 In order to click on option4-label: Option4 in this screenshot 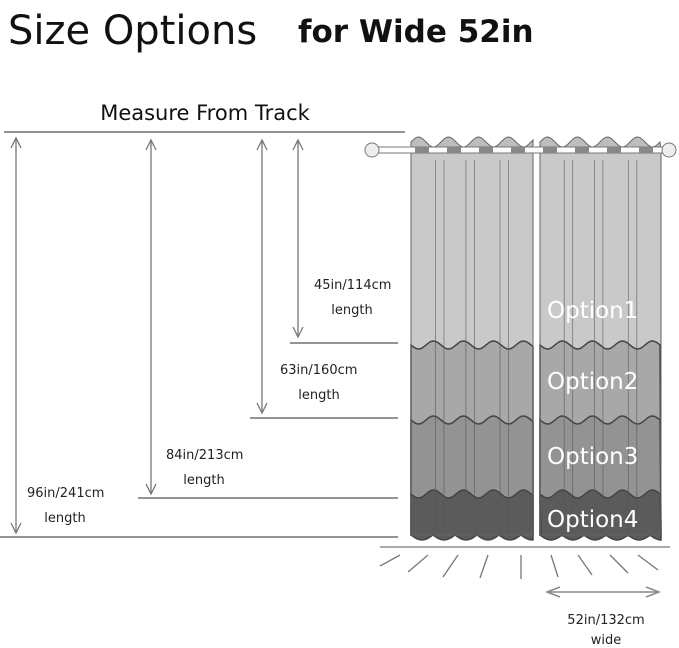, I will do `click(592, 520)`.